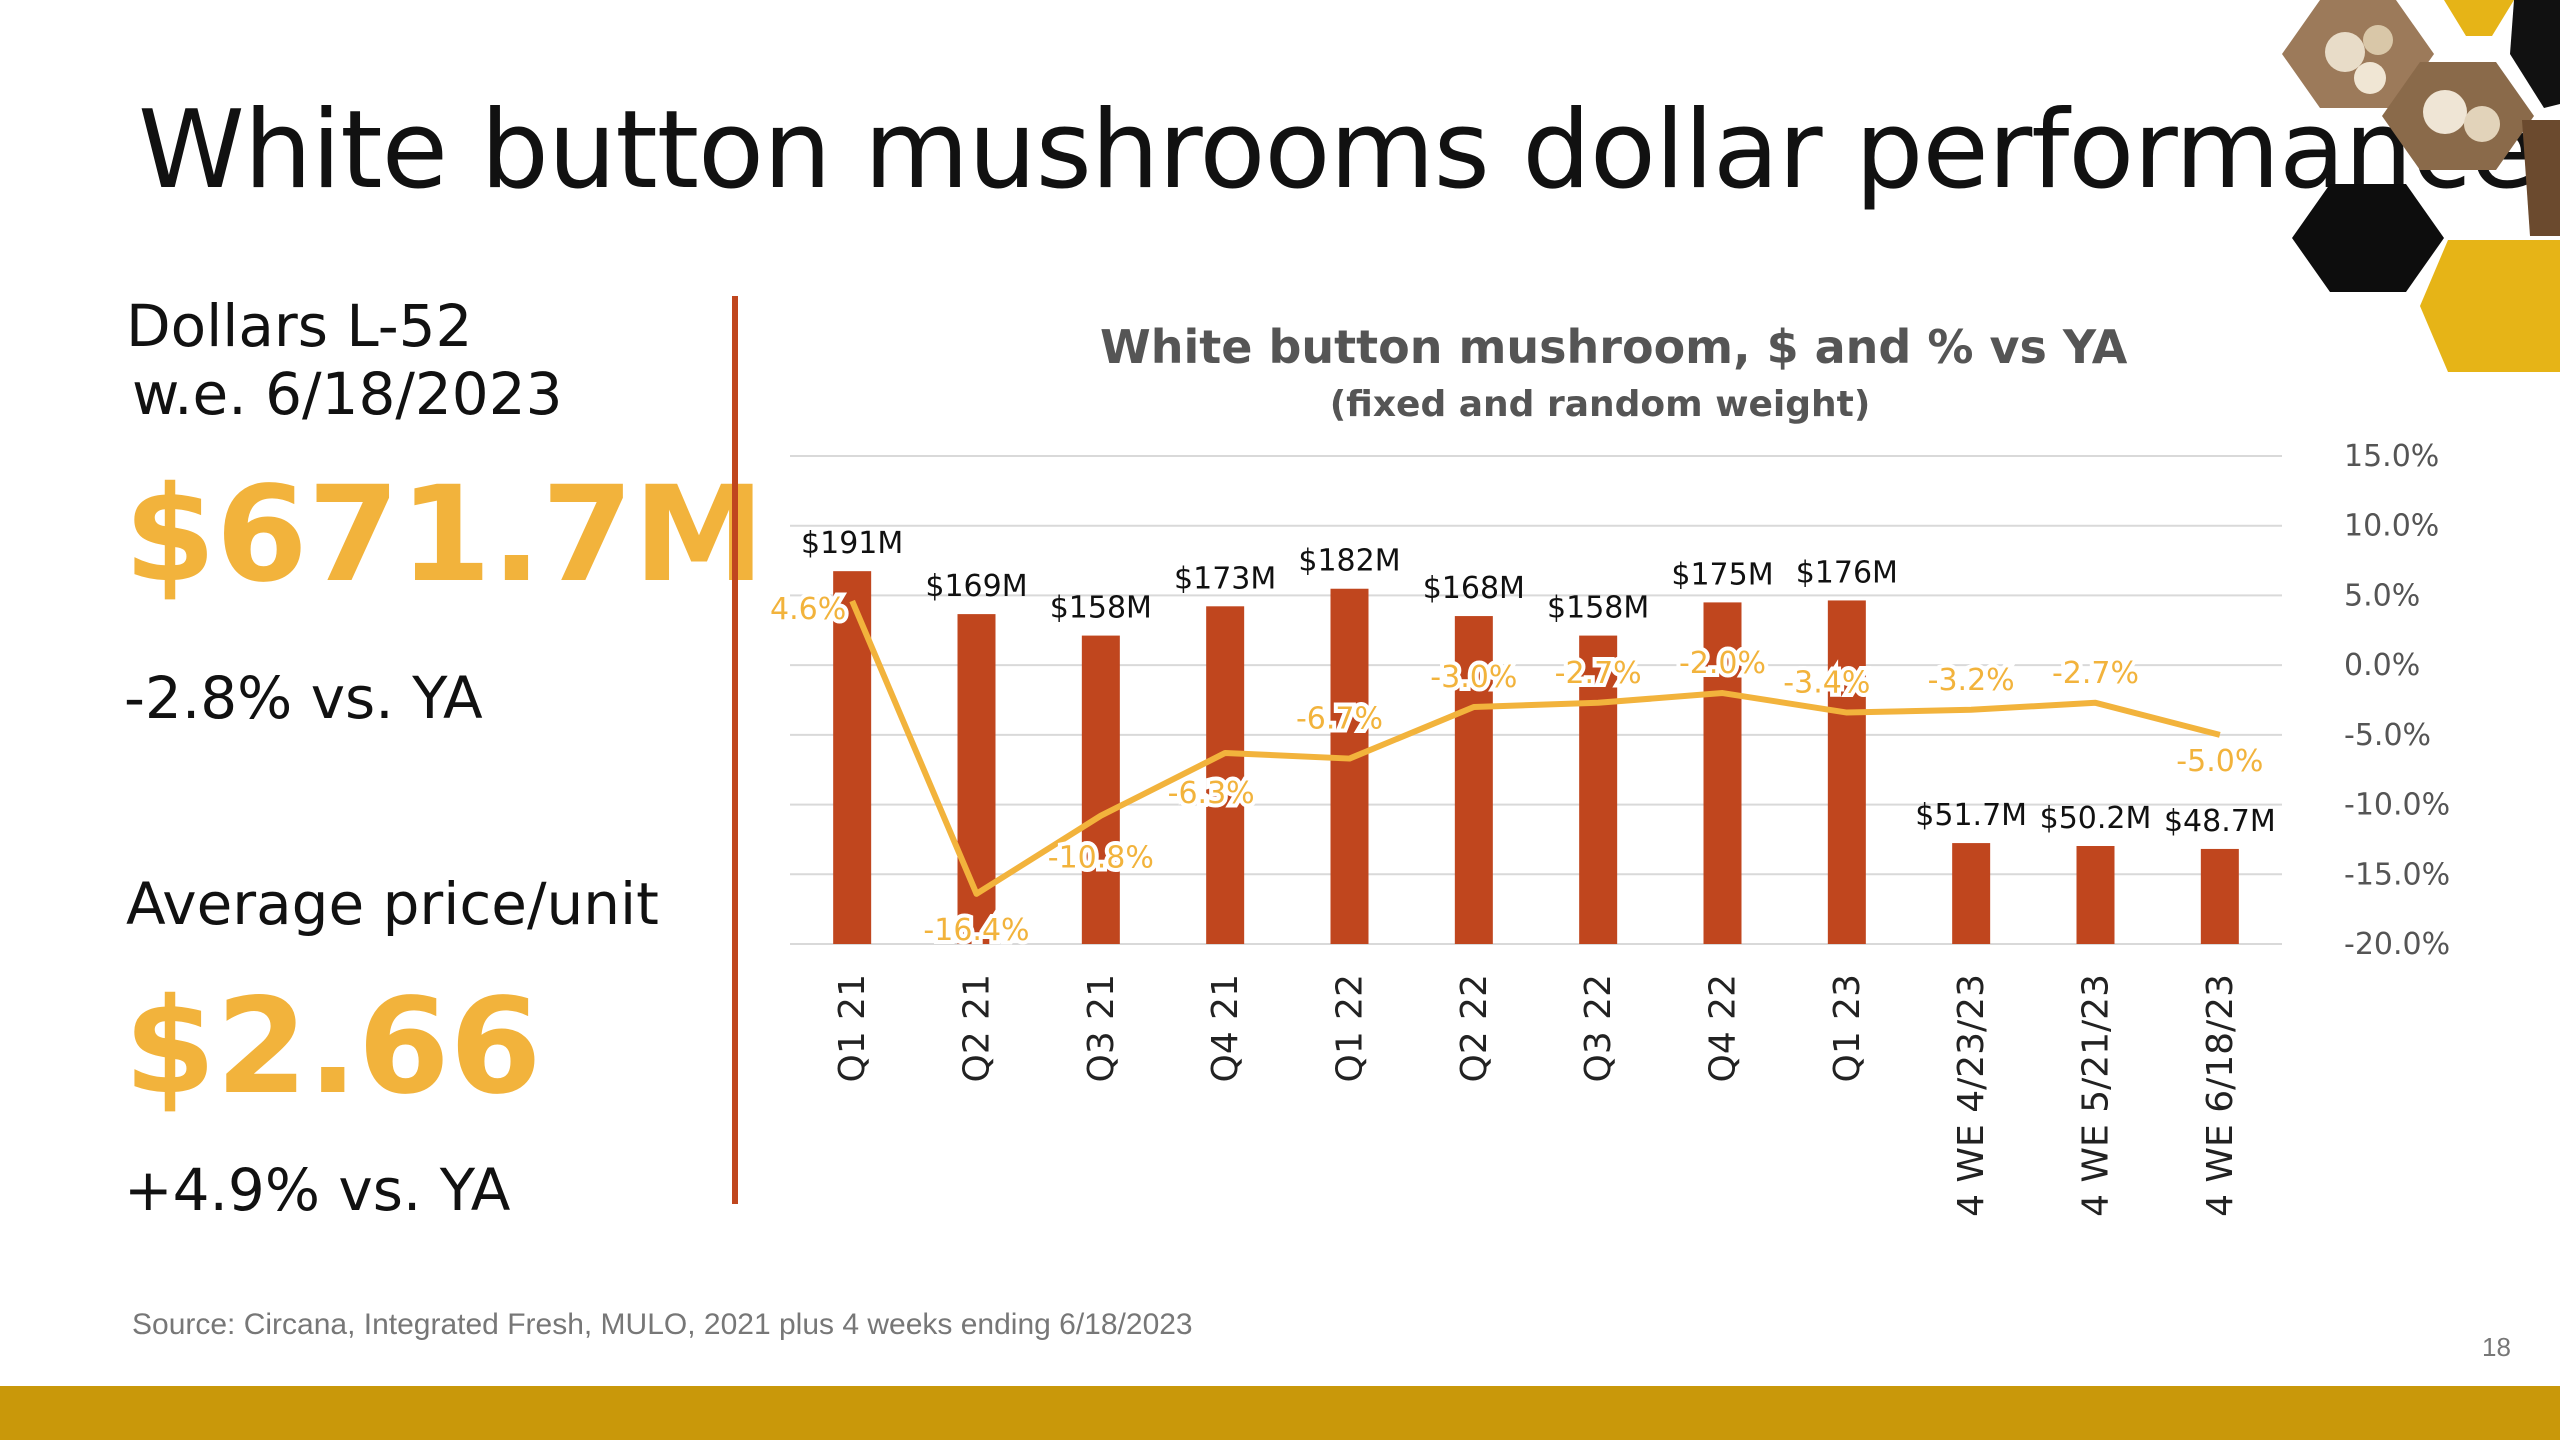 The width and height of the screenshot is (2560, 1440). What do you see at coordinates (735, 750) in the screenshot?
I see `vertical-divider` at bounding box center [735, 750].